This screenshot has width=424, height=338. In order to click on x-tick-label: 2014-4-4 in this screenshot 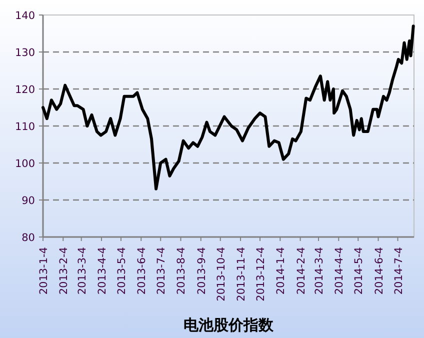, I will do `click(340, 270)`.